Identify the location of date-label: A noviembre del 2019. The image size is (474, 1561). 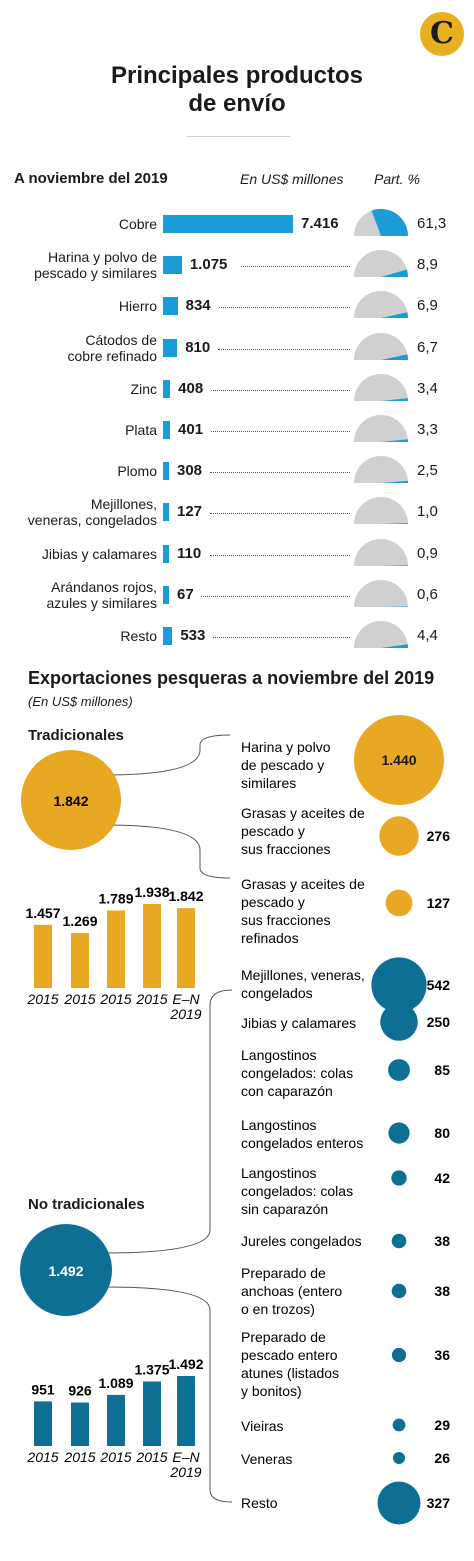
(91, 178).